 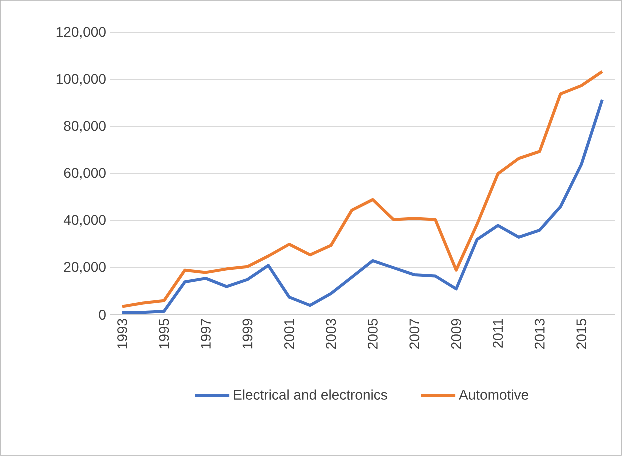 What do you see at coordinates (311, 395) in the screenshot?
I see `legend-label: Electrical and electronics` at bounding box center [311, 395].